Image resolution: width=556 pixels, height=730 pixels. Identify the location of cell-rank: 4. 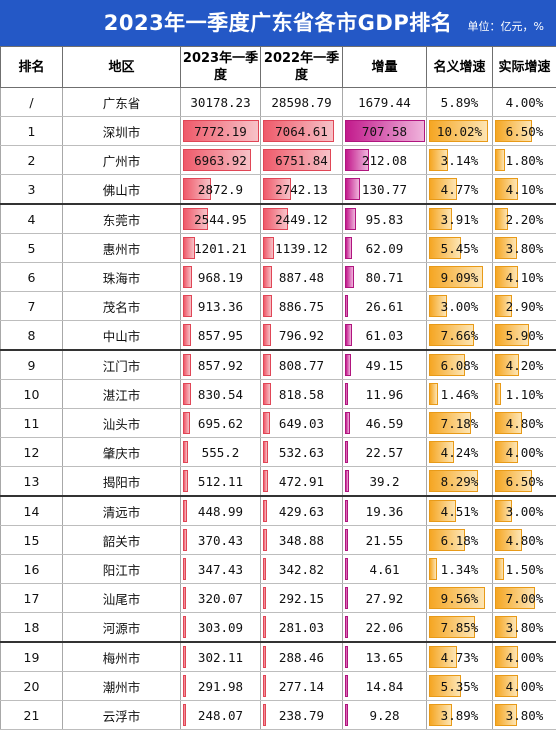
(32, 219).